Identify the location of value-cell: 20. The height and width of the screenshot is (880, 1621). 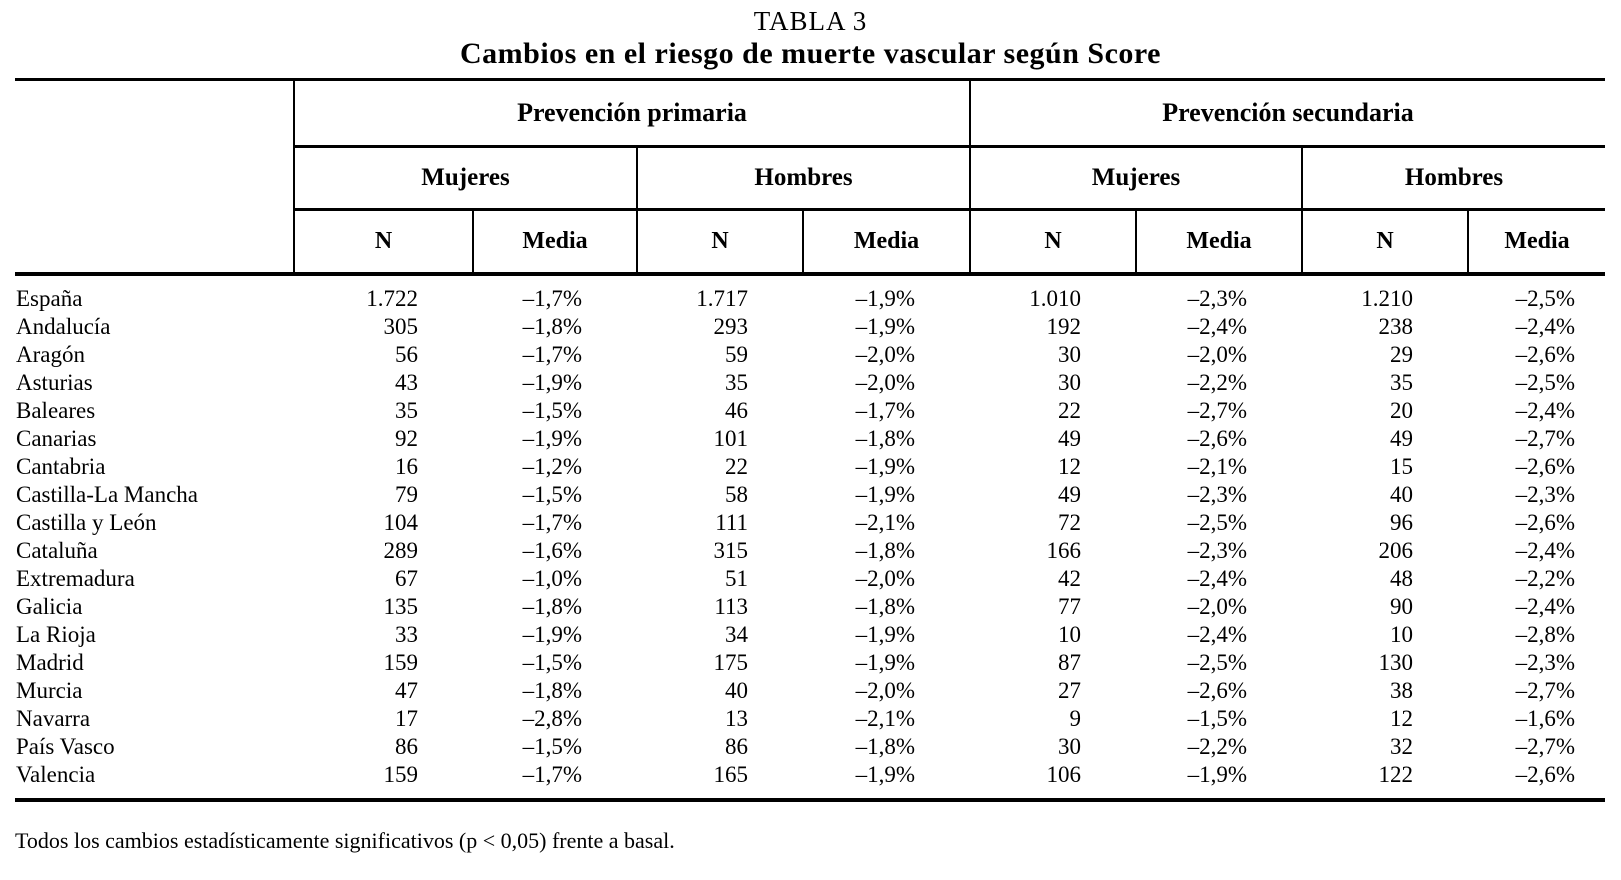
(1401, 410).